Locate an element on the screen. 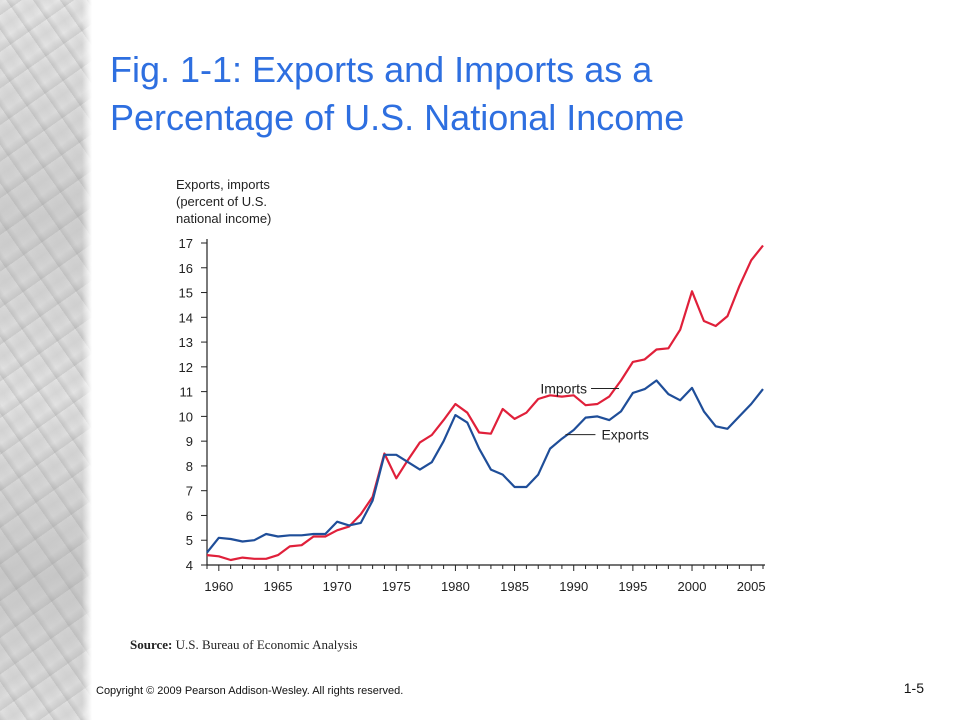 The height and width of the screenshot is (720, 960). y-tick-label: 15 is located at coordinates (186, 293).